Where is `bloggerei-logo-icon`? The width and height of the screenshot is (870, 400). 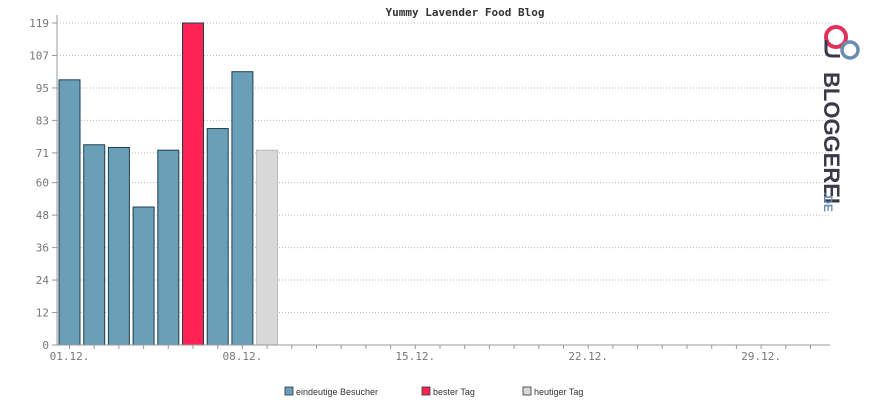
bloggerei-logo-icon is located at coordinates (842, 42).